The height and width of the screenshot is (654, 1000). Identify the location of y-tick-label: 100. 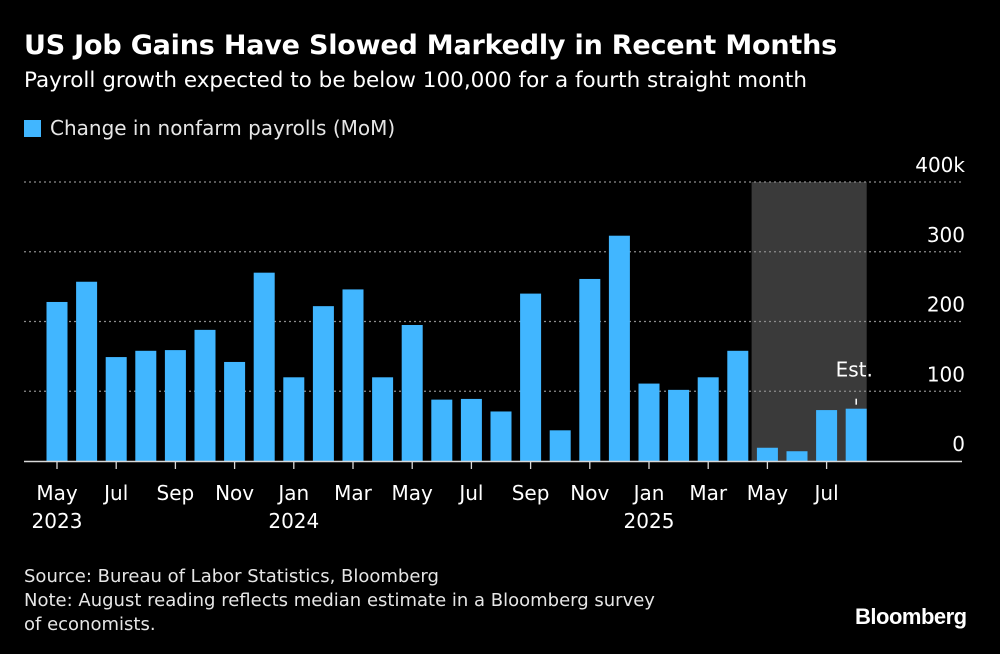
(946, 374).